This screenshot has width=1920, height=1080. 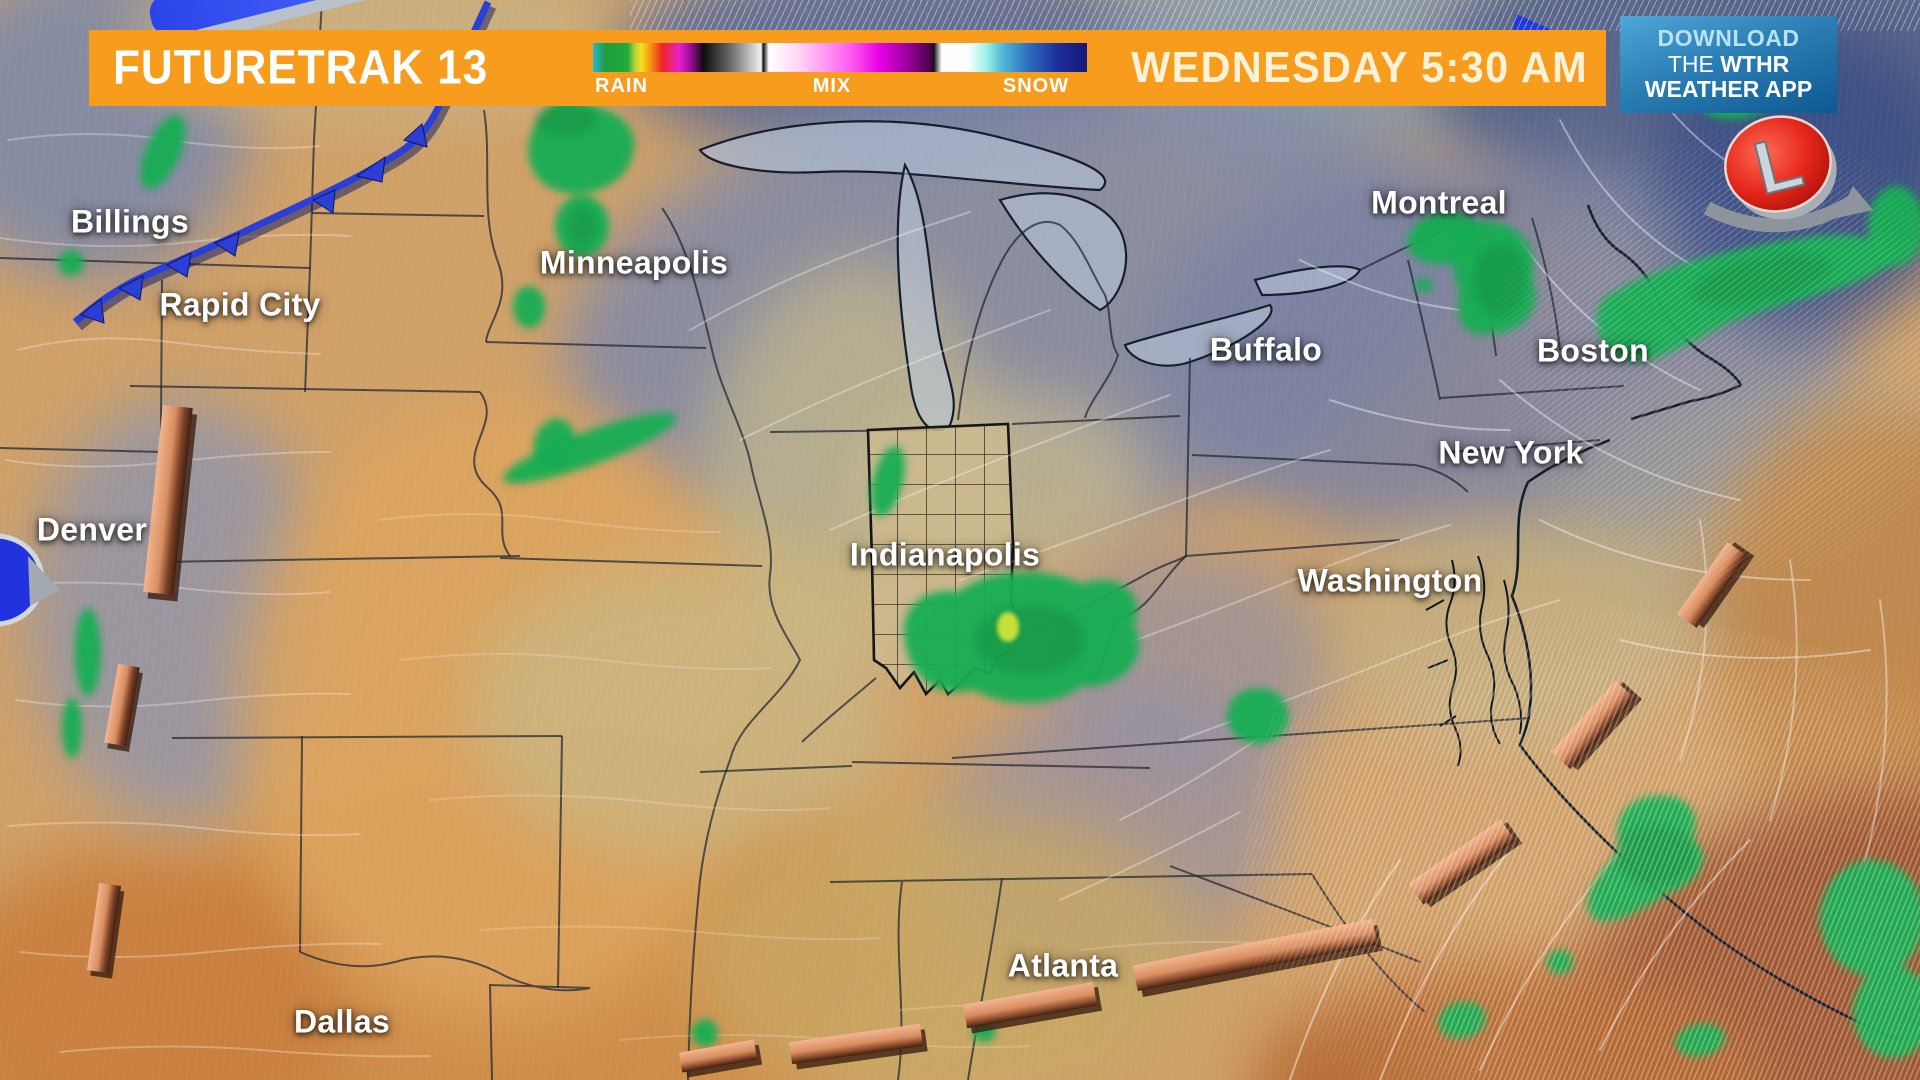 I want to click on city-label: Billings, so click(x=130, y=221).